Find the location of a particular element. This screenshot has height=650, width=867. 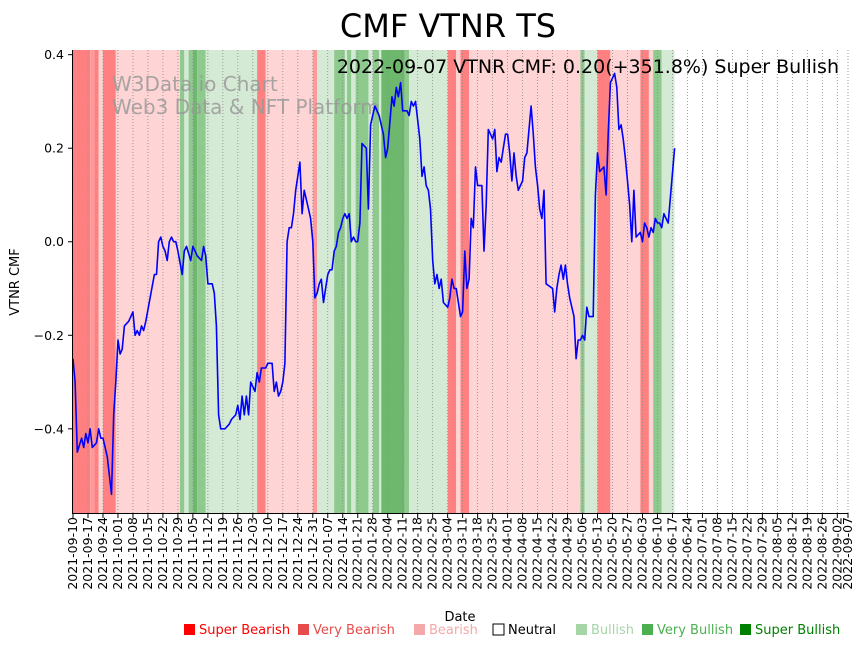

x-tick-label: 2022-01-07 is located at coordinates (327, 553).